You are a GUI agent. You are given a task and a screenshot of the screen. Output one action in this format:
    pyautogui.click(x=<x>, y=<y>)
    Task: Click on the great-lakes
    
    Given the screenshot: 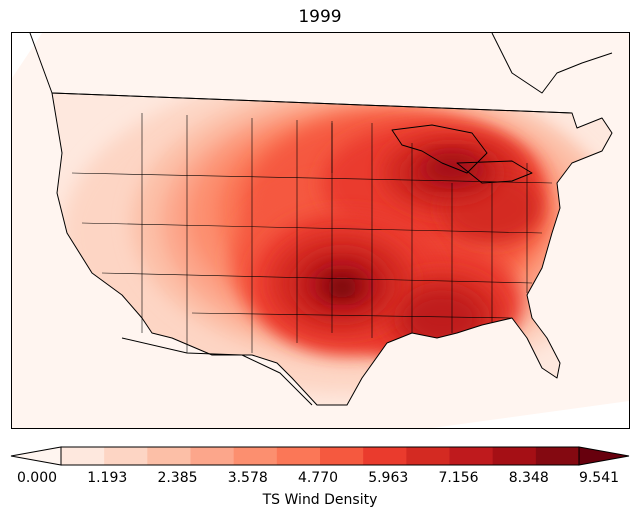 What is the action you would take?
    pyautogui.click(x=462, y=154)
    